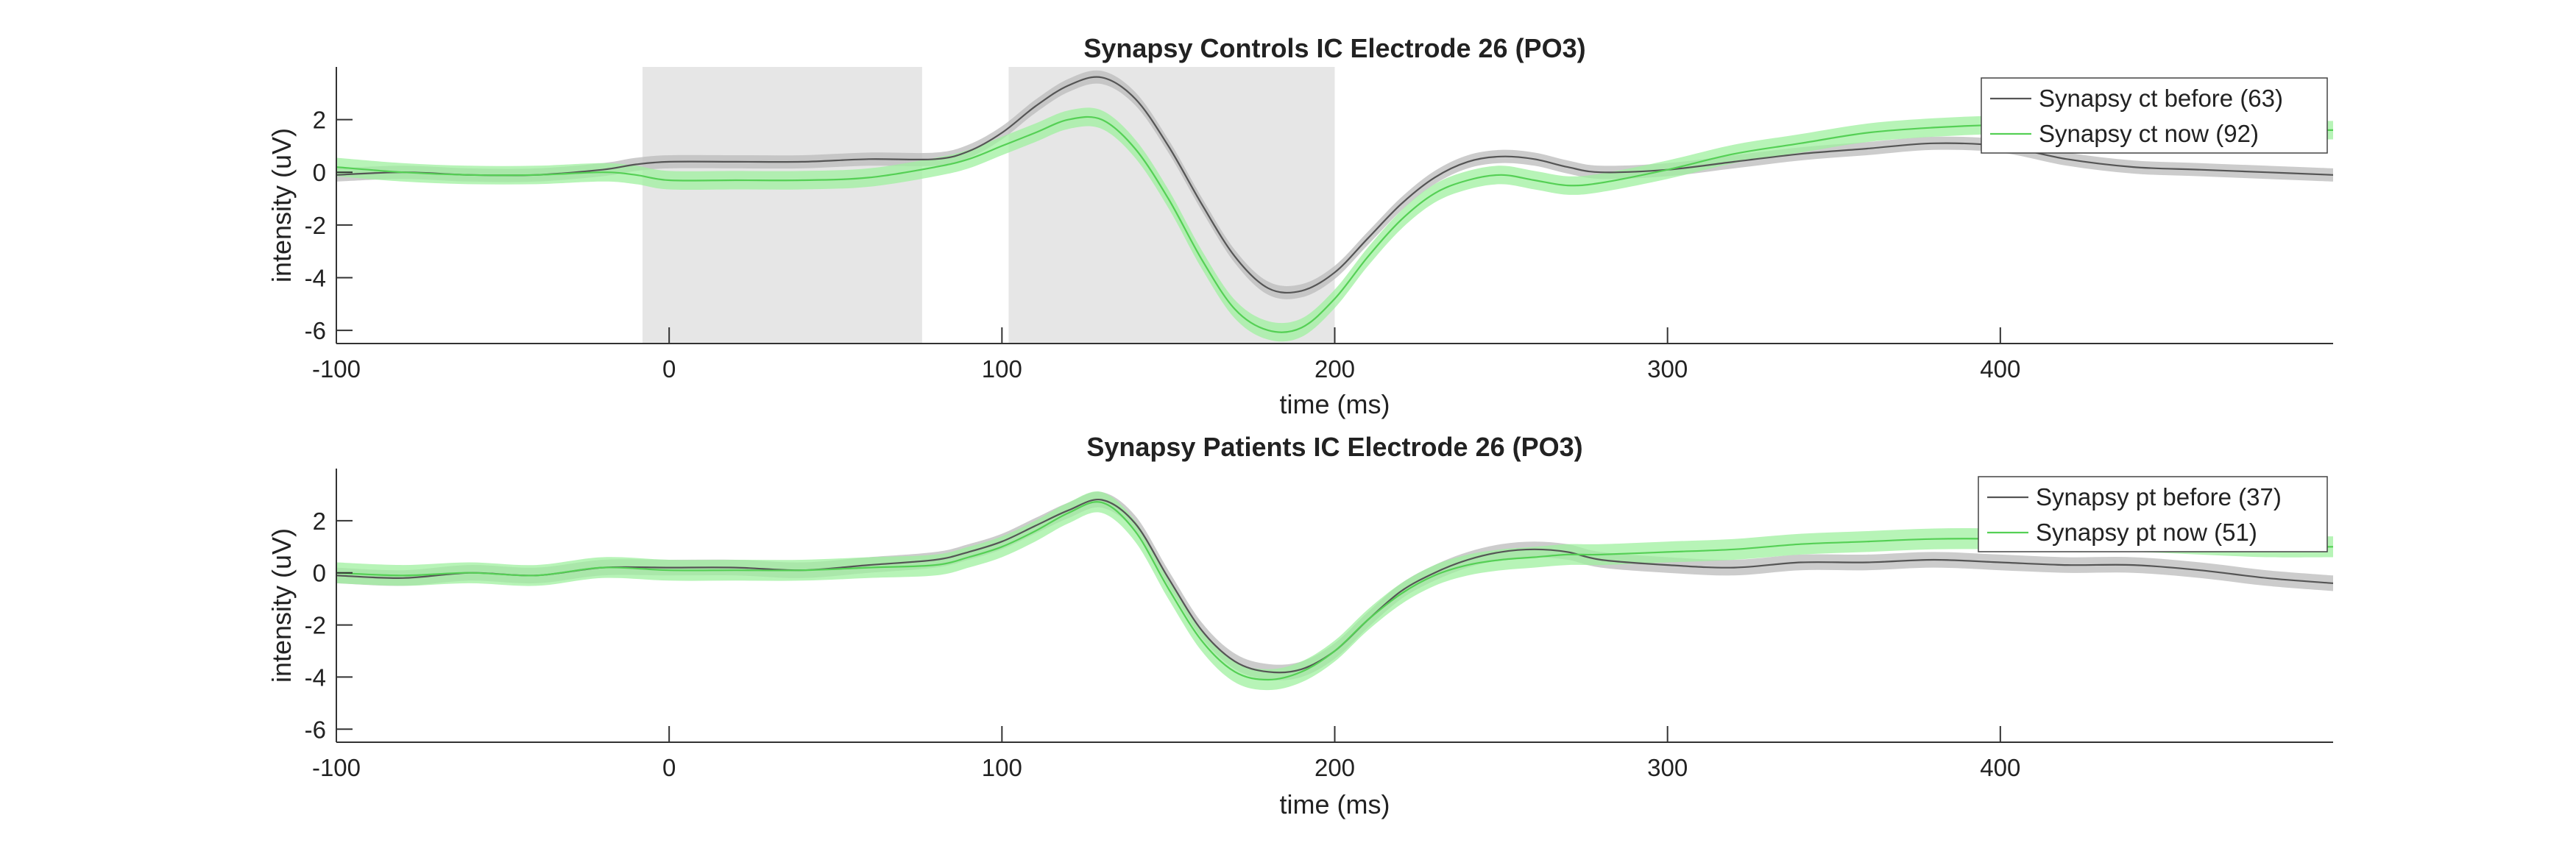 The height and width of the screenshot is (843, 2576). What do you see at coordinates (2159, 497) in the screenshot?
I see `legend-entry-0: Synapsy pt before (37)` at bounding box center [2159, 497].